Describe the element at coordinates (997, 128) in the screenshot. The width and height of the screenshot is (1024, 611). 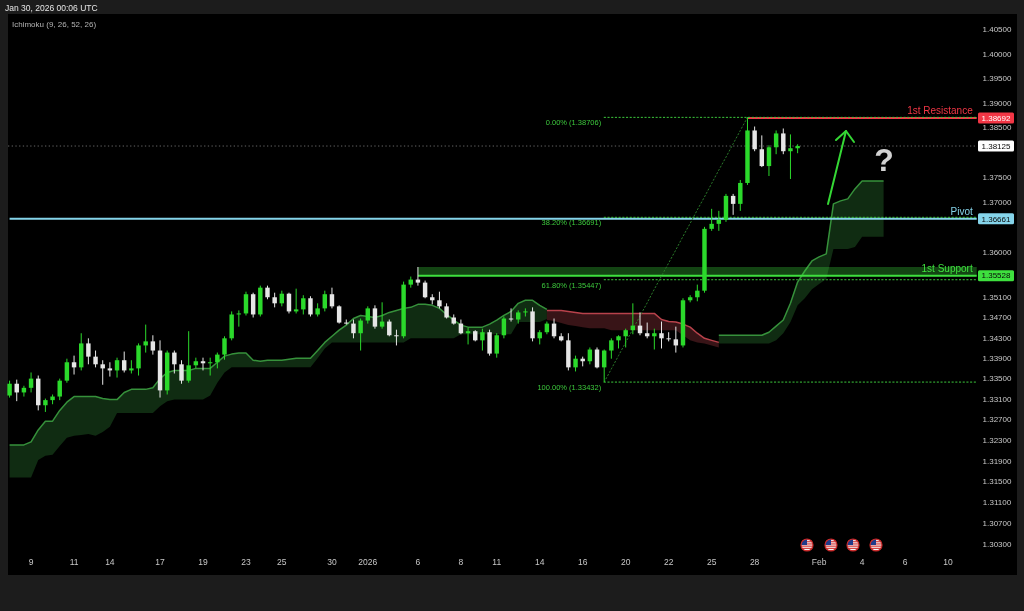
I see `y-tick-label: 1.38500` at that location.